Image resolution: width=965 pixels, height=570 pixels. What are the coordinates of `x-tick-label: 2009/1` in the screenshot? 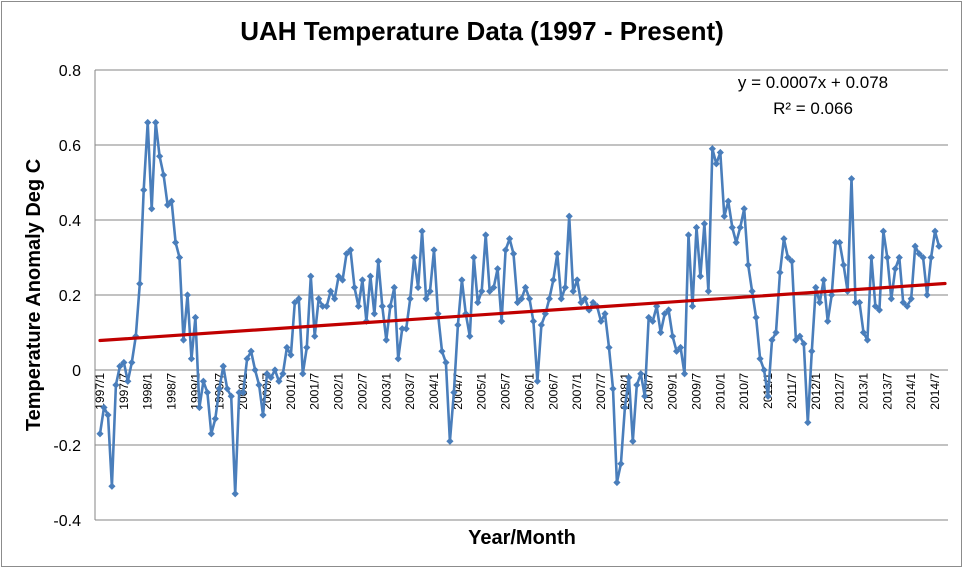 It's located at (673, 391).